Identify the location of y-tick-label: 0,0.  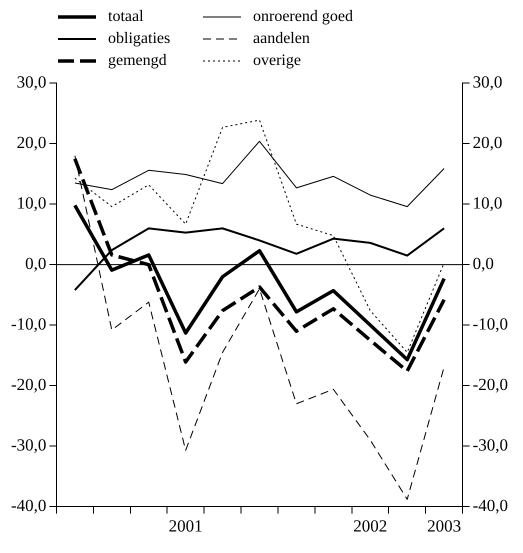
(35, 264).